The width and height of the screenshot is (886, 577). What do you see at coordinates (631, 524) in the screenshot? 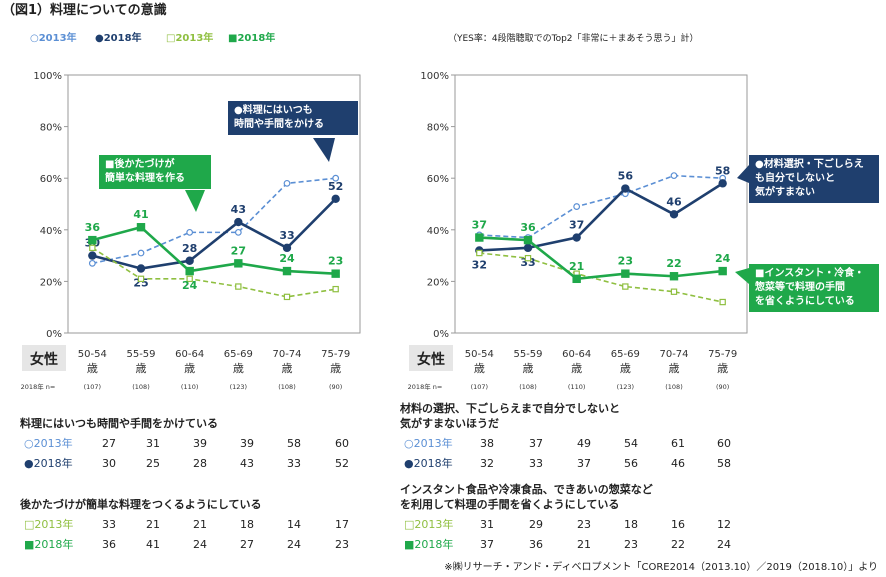
I see `table-cell: 18` at bounding box center [631, 524].